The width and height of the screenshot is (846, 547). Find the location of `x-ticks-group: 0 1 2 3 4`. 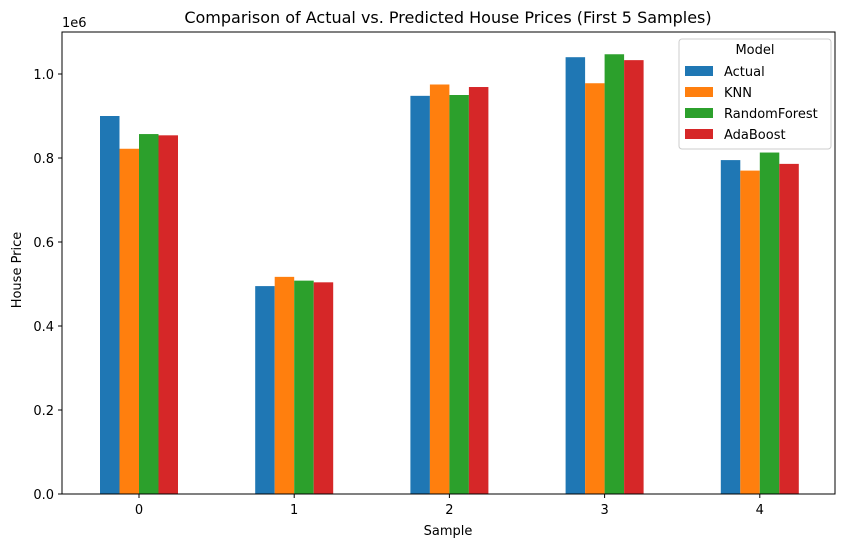

x-ticks-group: 0 1 2 3 4 is located at coordinates (449, 506).